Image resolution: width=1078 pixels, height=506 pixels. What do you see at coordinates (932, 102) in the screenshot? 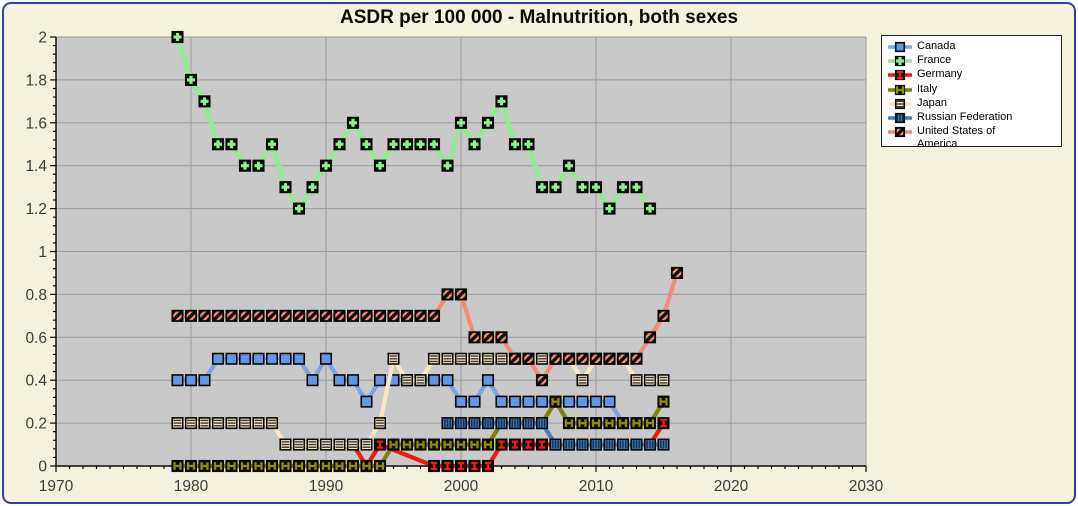
I see `legend-label: Japan` at bounding box center [932, 102].